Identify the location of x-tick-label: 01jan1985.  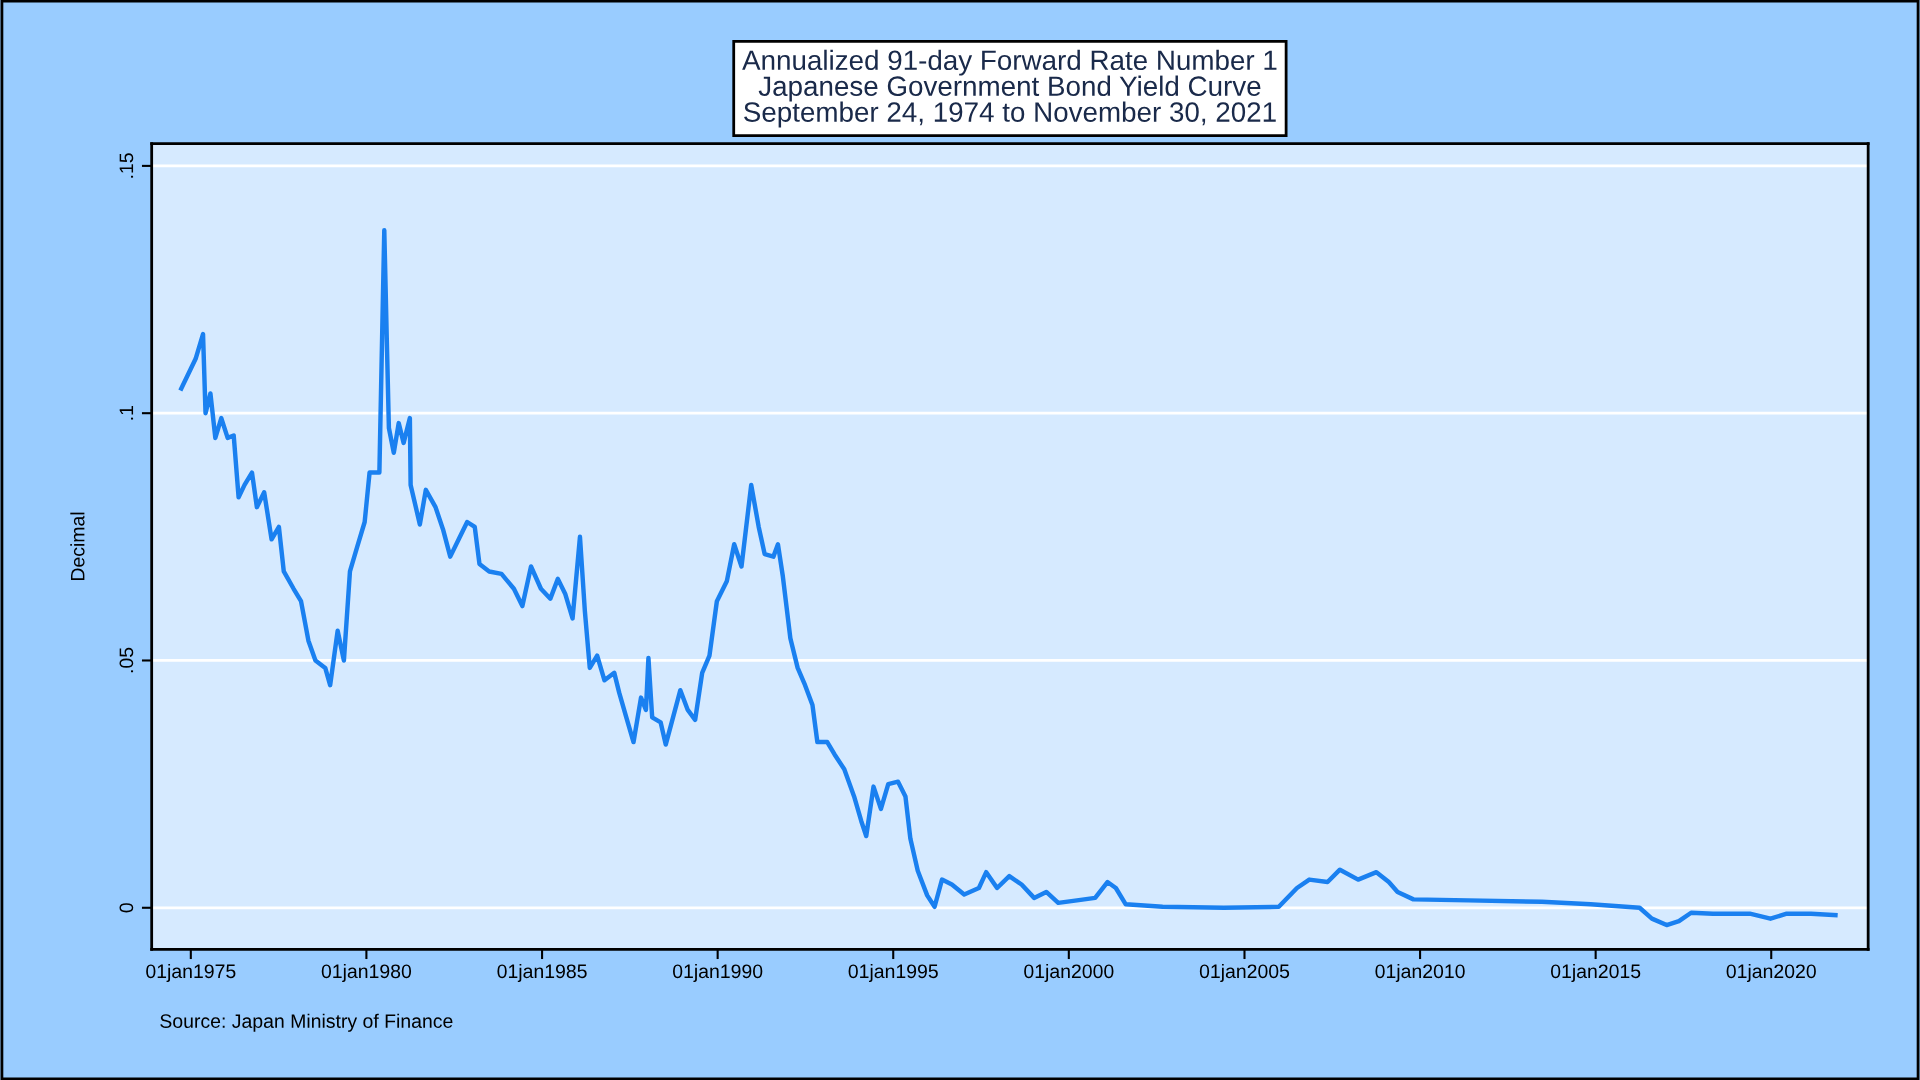
(542, 973).